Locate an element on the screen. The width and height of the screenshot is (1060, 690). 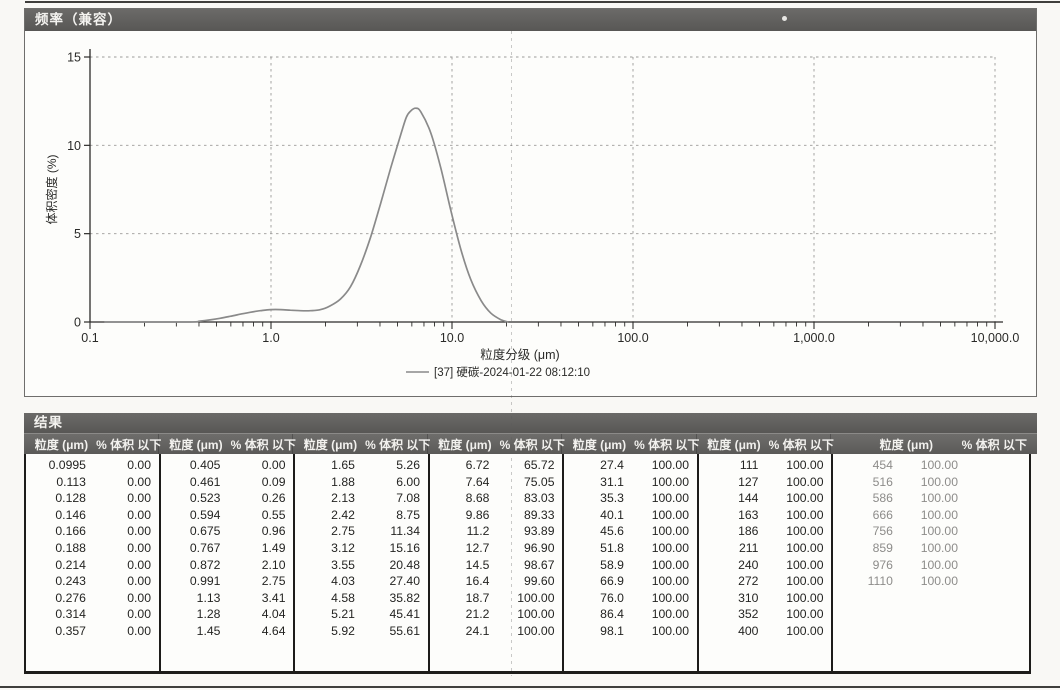
table-row: 4.03 27.40 is located at coordinates (361, 581).